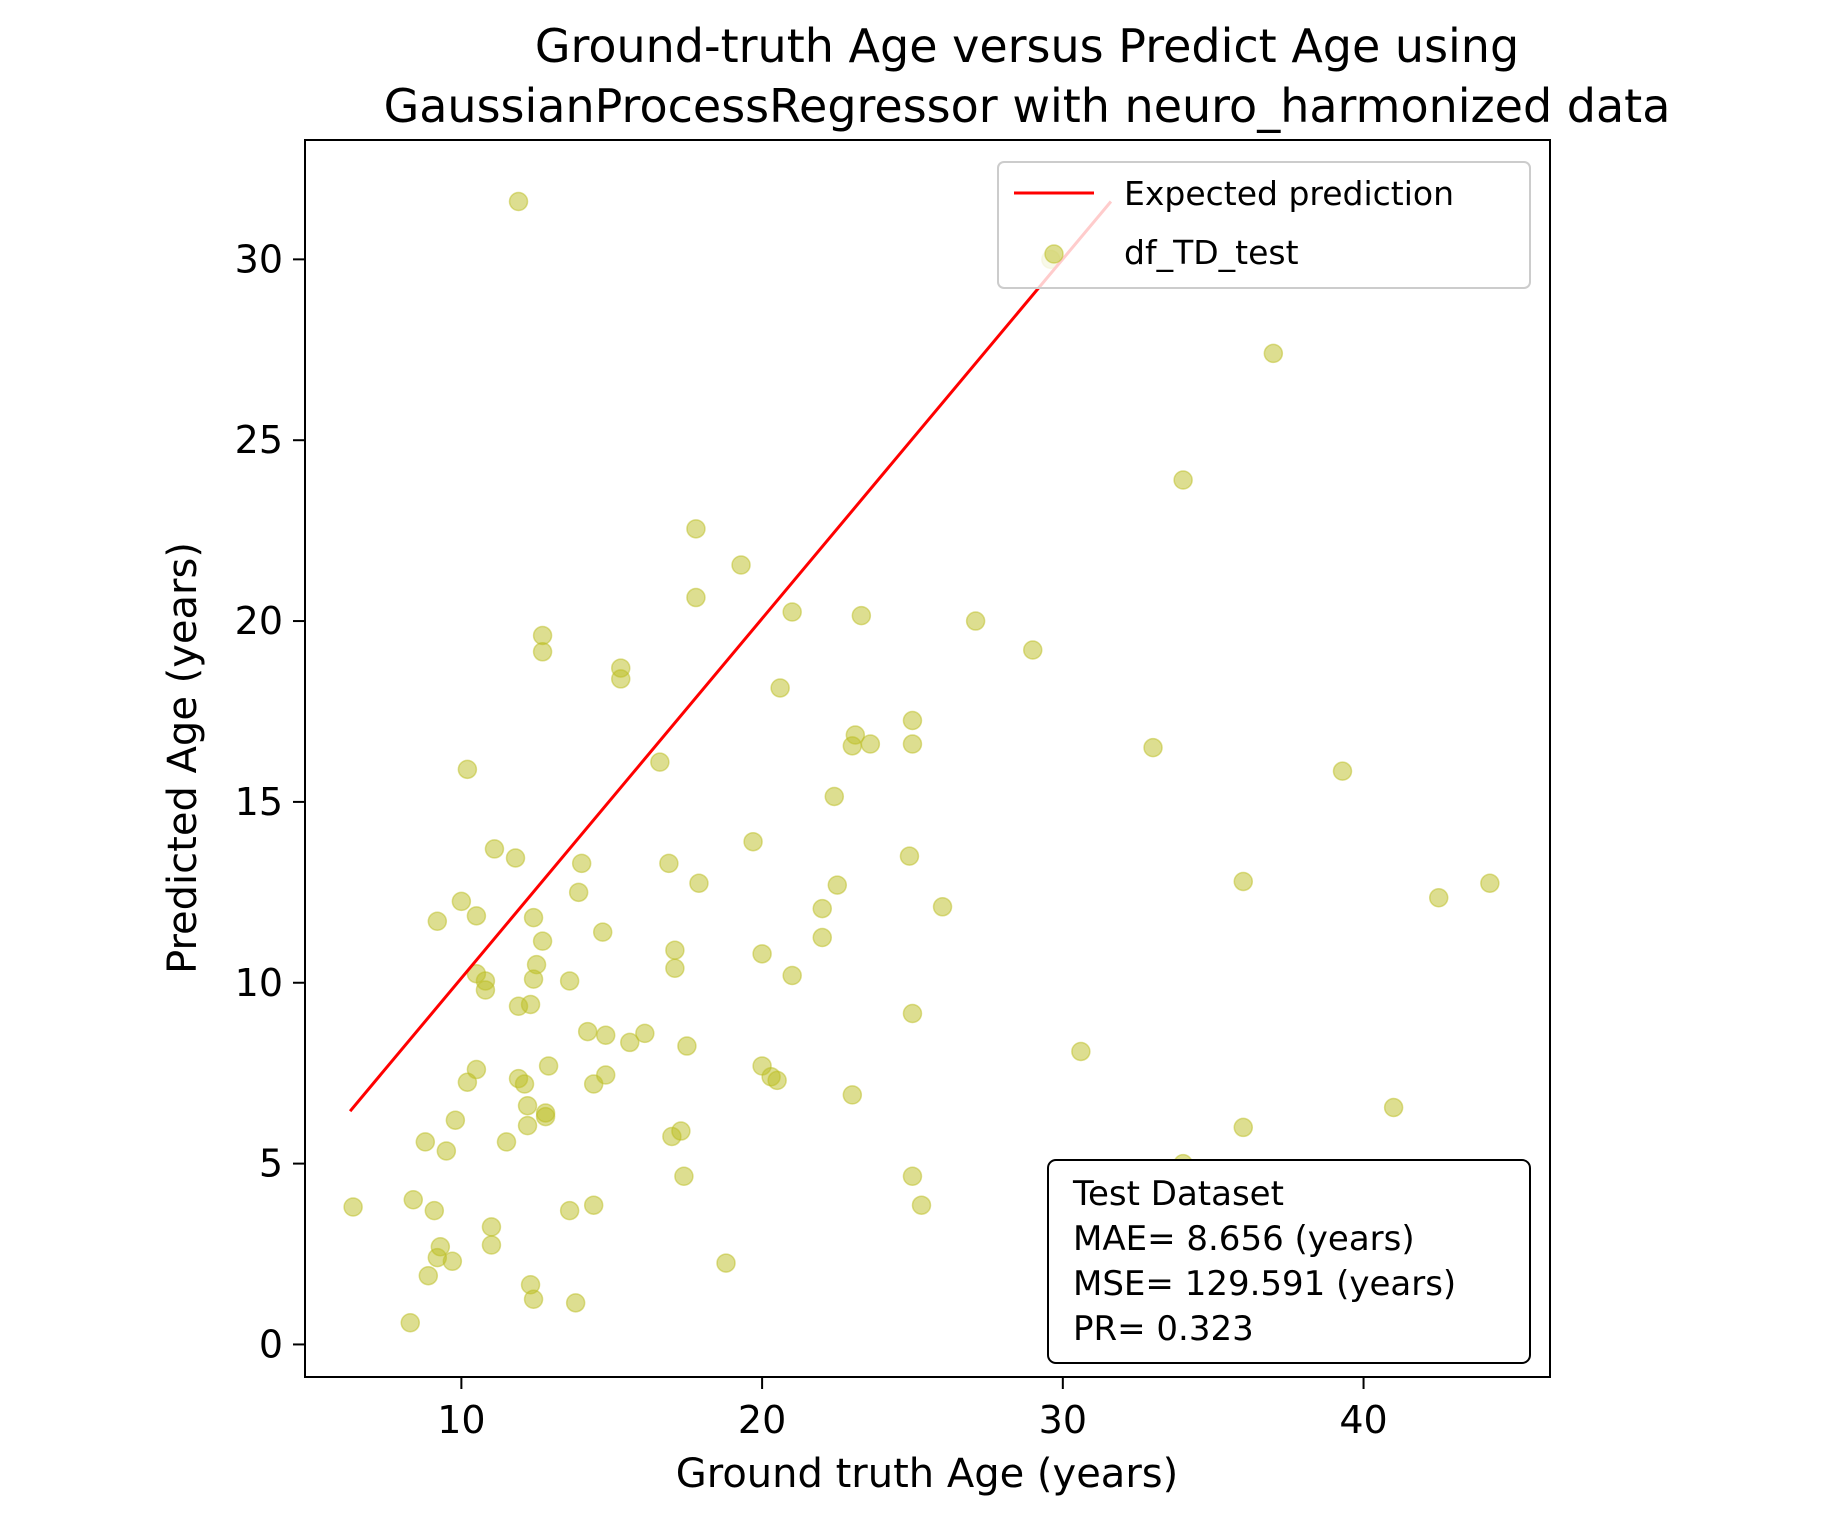  What do you see at coordinates (271, 1344) in the screenshot?
I see `y-tick-label: 0` at bounding box center [271, 1344].